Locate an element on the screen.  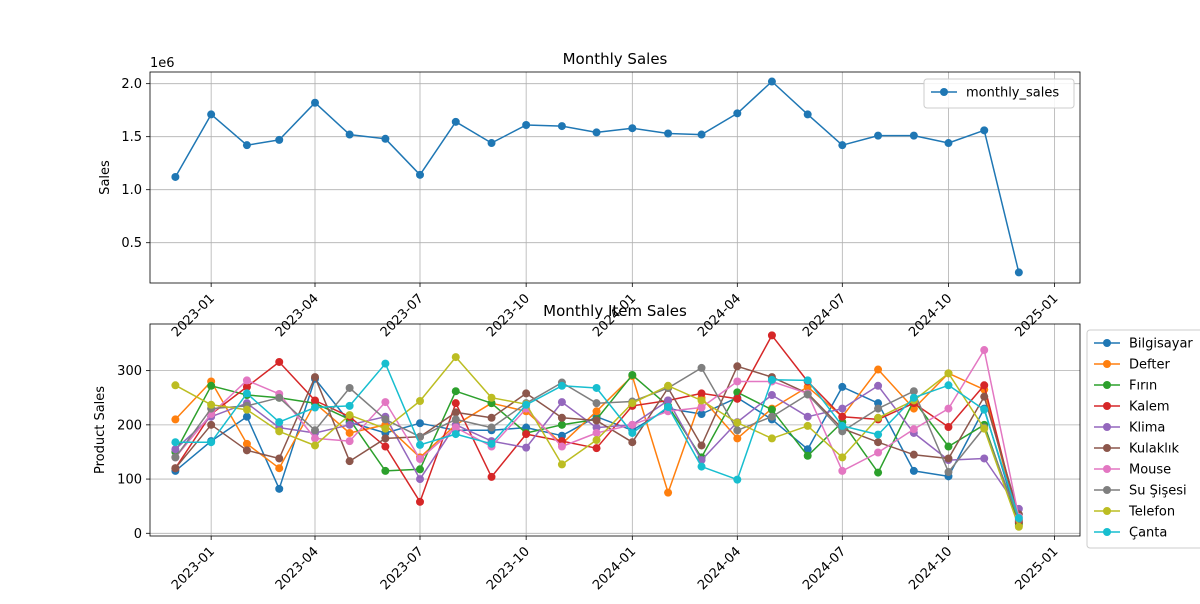
x-tick-label: 2023-07 is located at coordinates (402, 315).